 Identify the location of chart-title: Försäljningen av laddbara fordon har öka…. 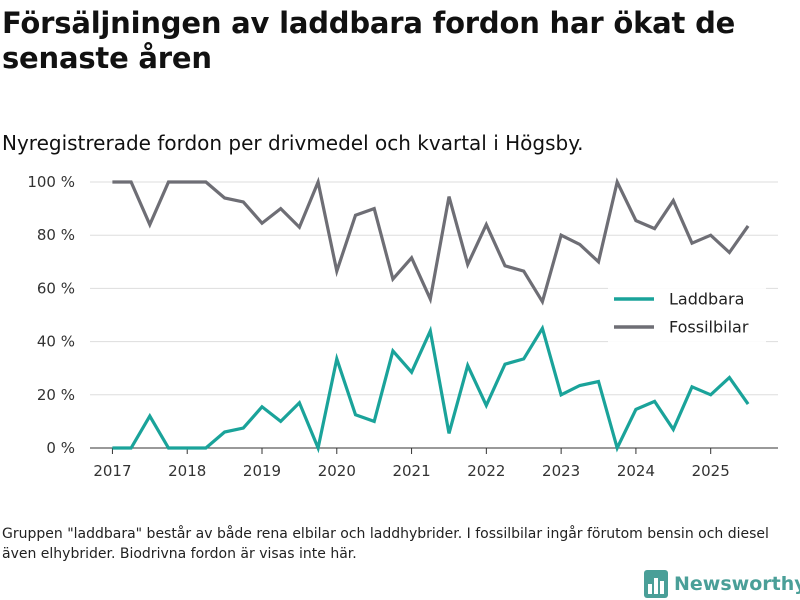
(369, 40).